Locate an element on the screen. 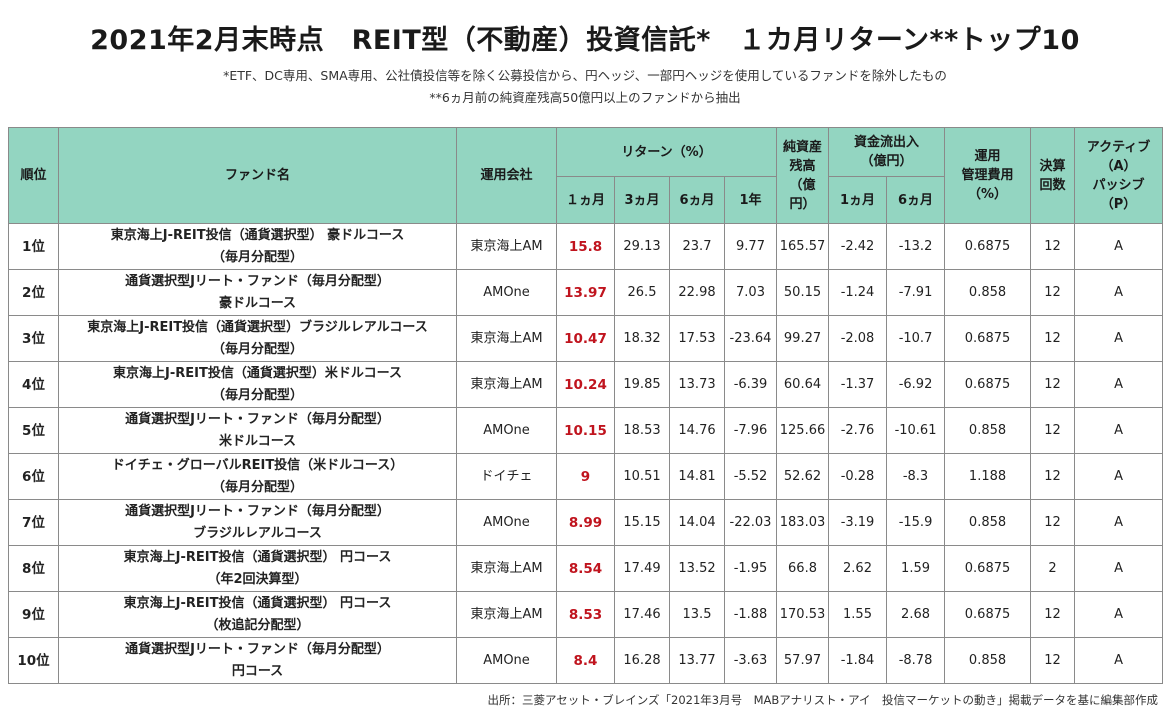 This screenshot has width=1170, height=717. fund-name-line: （枚追記分配型） is located at coordinates (257, 625).